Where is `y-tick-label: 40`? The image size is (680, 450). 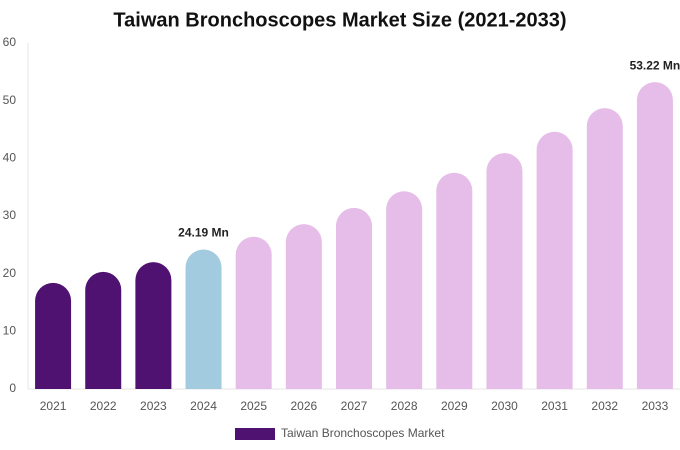 y-tick-label: 40 is located at coordinates (10, 158).